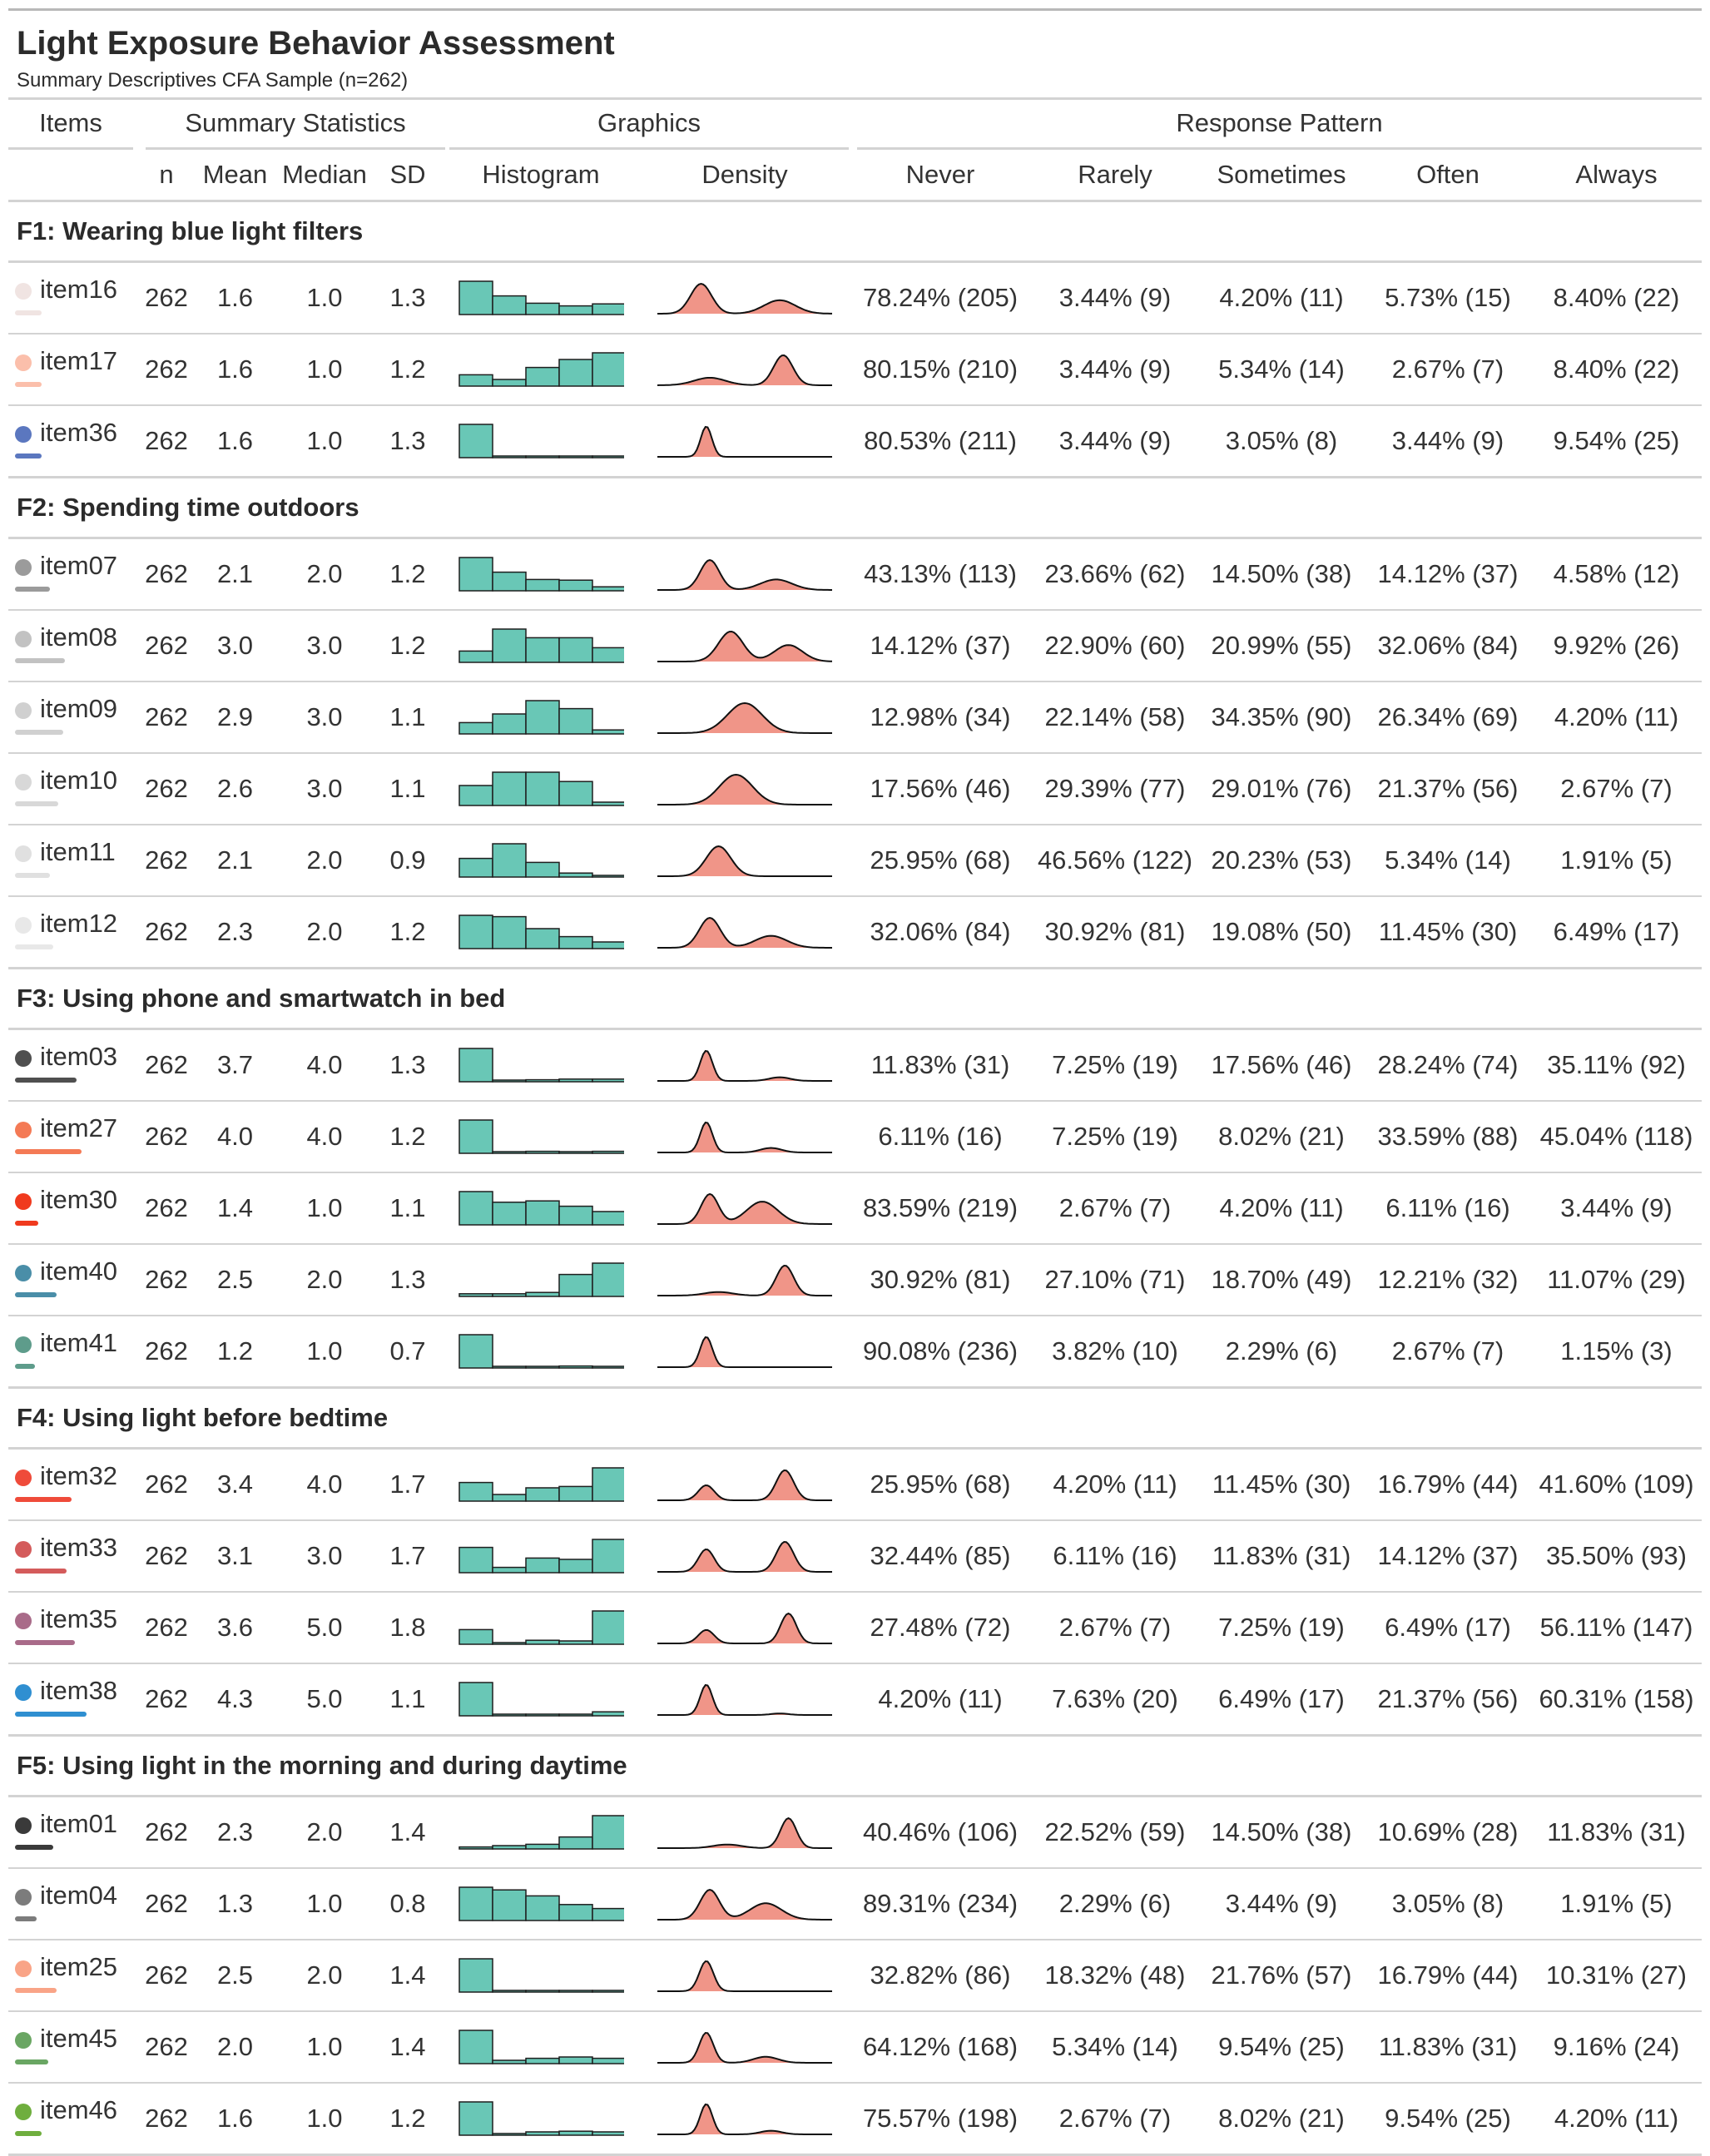 The height and width of the screenshot is (2156, 1710). Describe the element at coordinates (1115, 369) in the screenshot. I see `response-rarely: 3.44% (9)` at that location.